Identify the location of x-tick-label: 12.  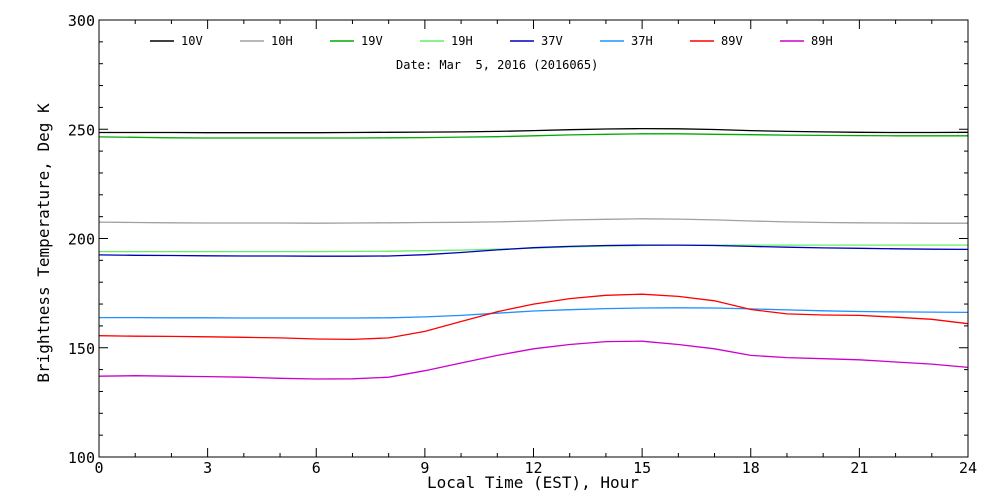
(533, 468).